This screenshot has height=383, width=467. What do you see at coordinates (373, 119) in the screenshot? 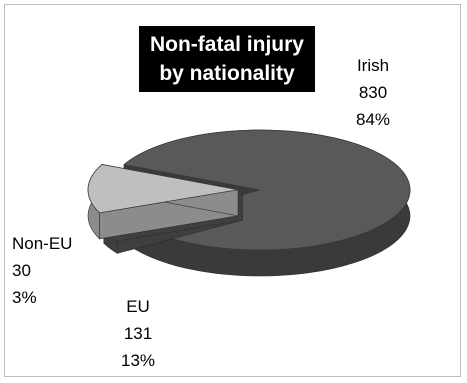
I see `data-label-irish-percent: 84%` at bounding box center [373, 119].